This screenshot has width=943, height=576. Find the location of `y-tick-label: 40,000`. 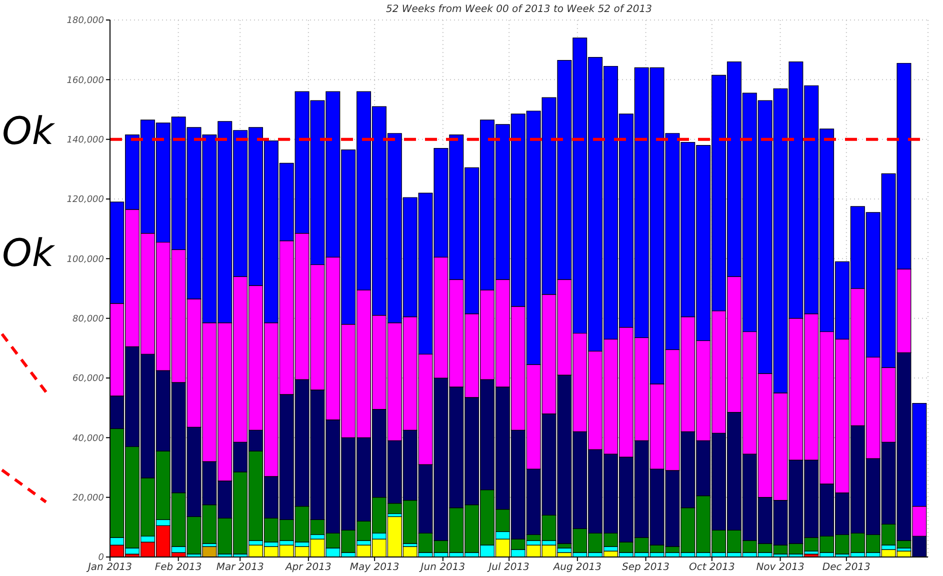

y-tick-label: 40,000 is located at coordinates (88, 439).